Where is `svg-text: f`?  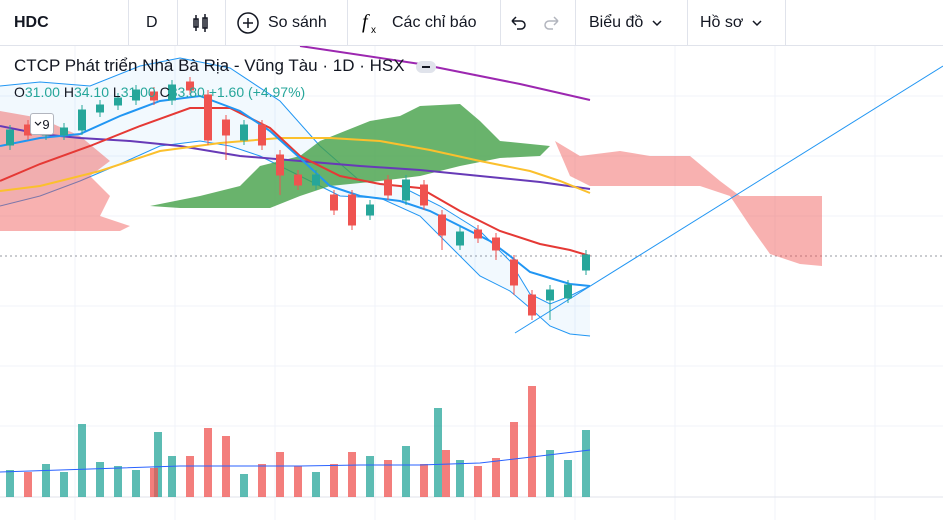
svg-text: f is located at coordinates (366, 22).